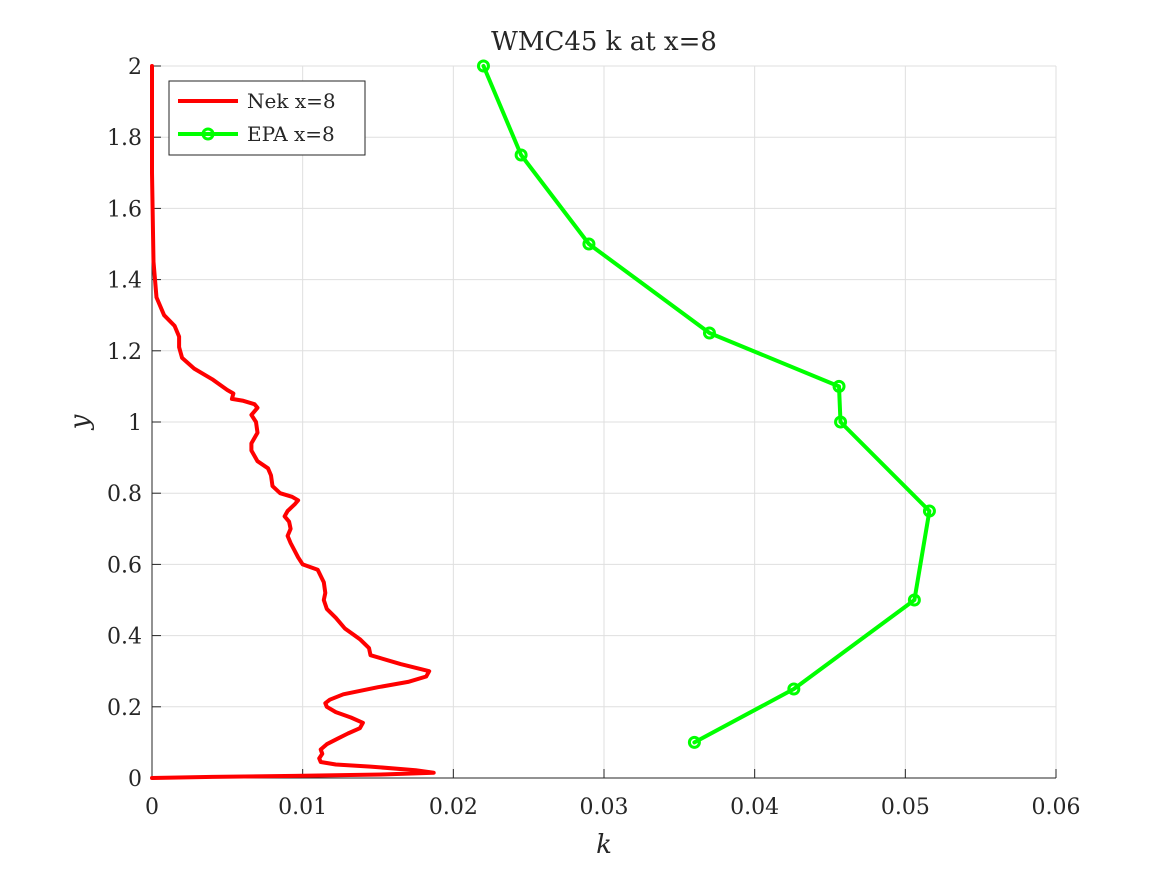  Describe the element at coordinates (291, 134) in the screenshot. I see `legend-label-epa: EPA x=8` at that location.